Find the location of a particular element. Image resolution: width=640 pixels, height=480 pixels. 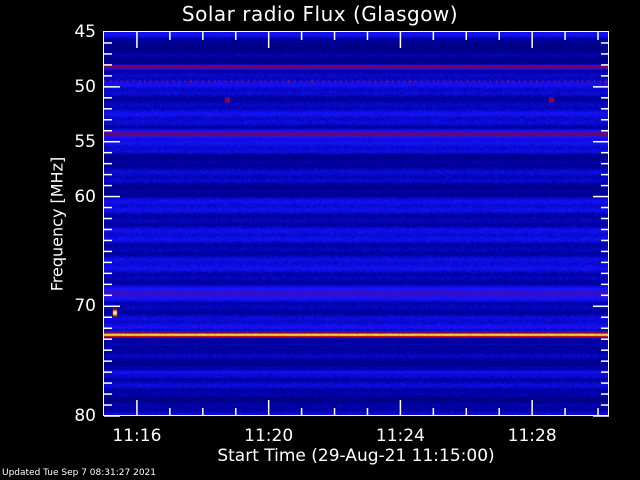

y-tick-label: 50 is located at coordinates (85, 86).